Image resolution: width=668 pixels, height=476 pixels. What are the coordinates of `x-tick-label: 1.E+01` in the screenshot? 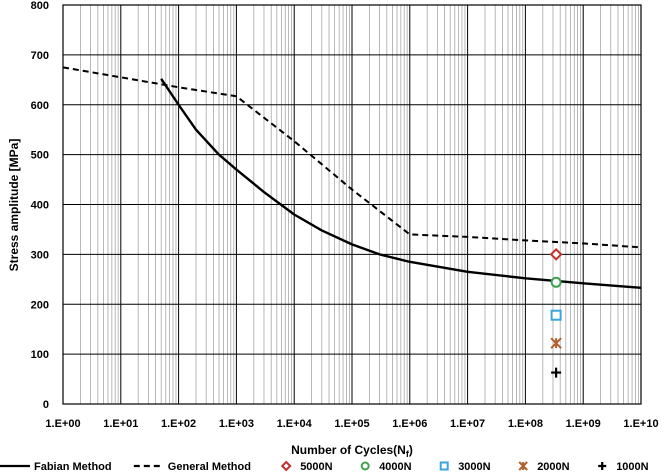 It's located at (120, 424).